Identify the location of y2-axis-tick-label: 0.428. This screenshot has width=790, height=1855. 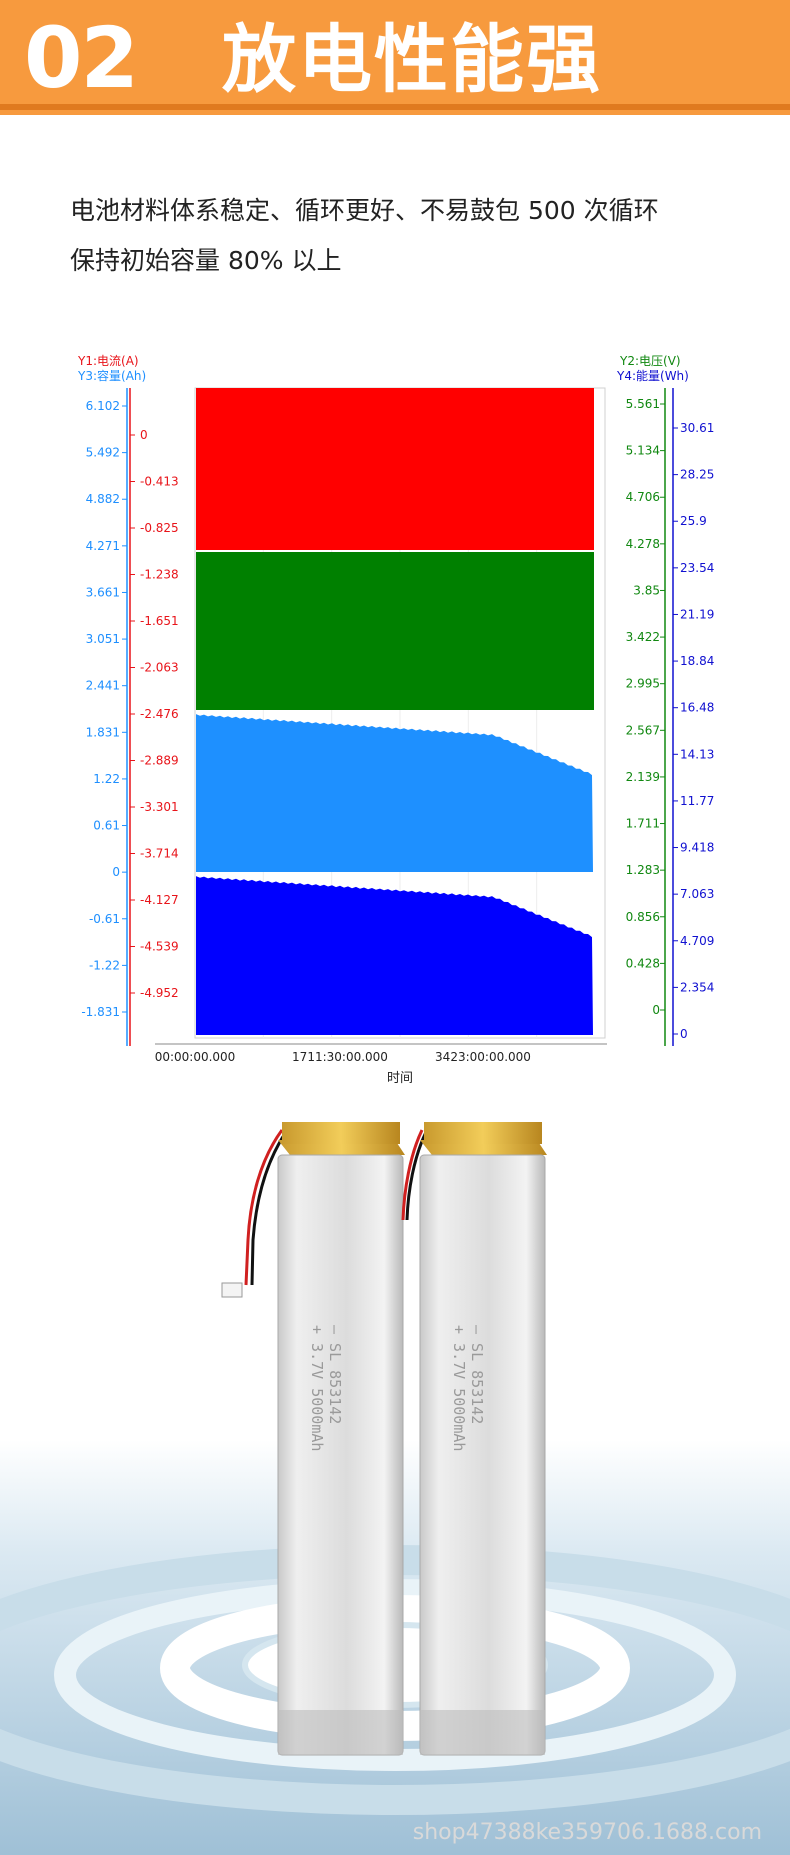
(643, 963).